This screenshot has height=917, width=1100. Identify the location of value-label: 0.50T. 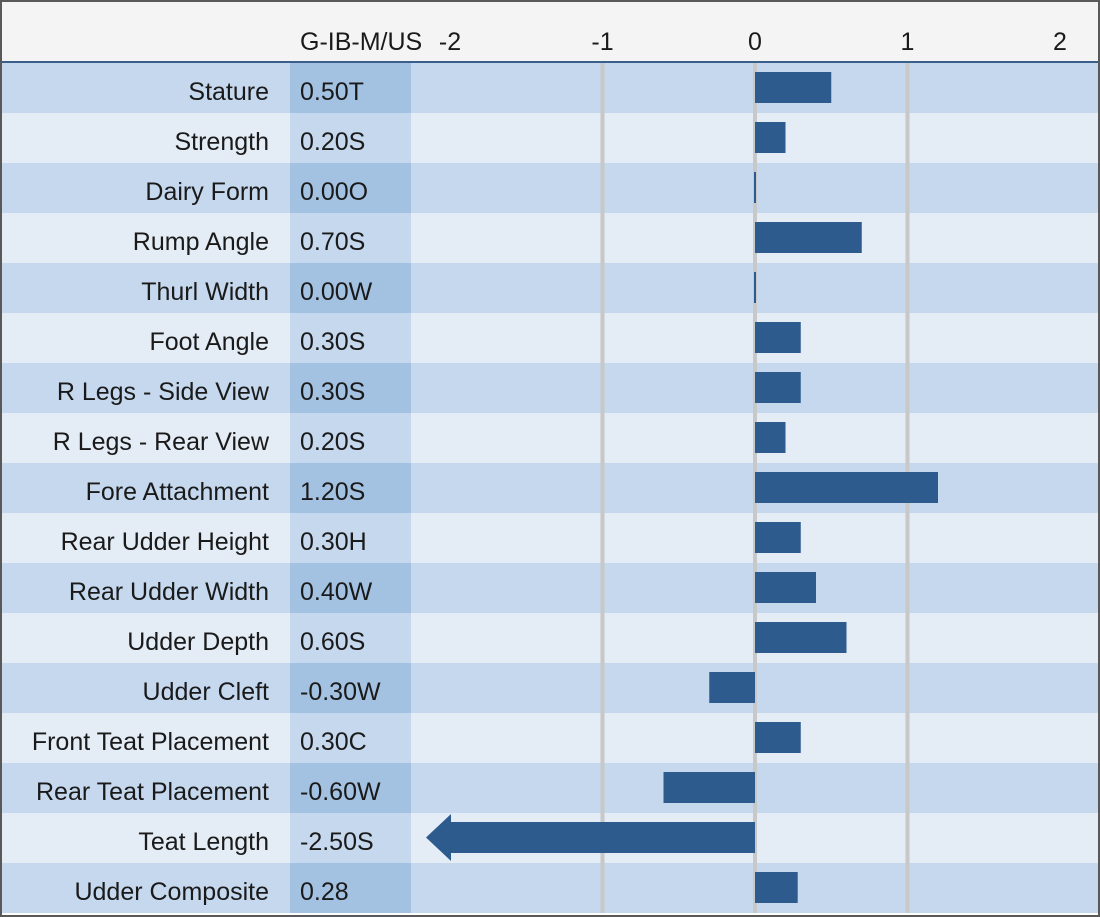
(332, 92).